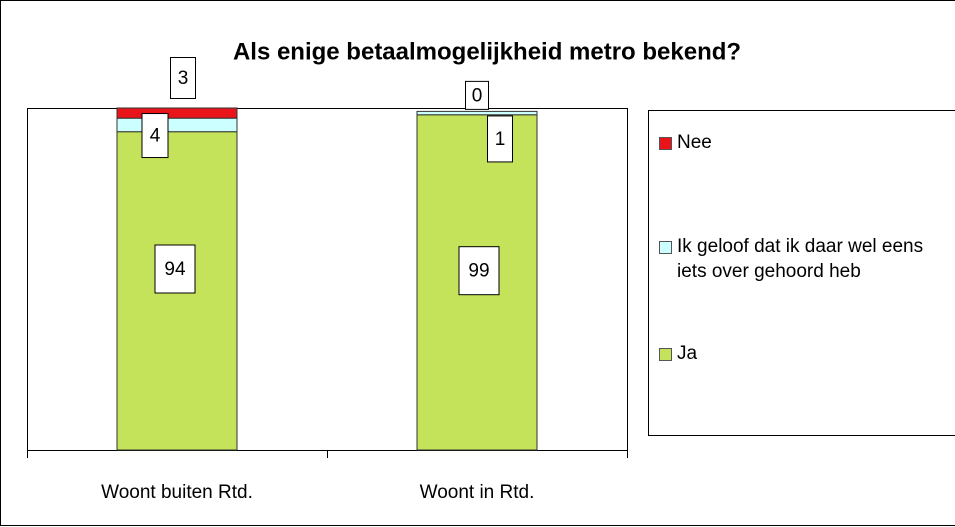 Image resolution: width=955 pixels, height=527 pixels. Describe the element at coordinates (477, 492) in the screenshot. I see `x-tick-label: Woont in Rtd.` at that location.